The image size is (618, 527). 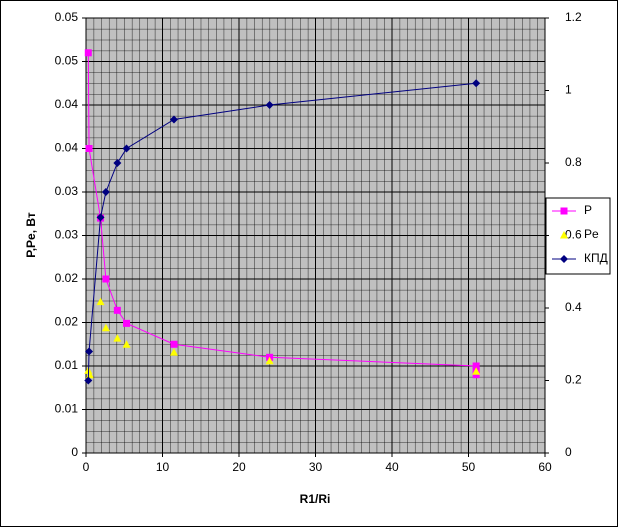 I want to click on y2-tick-label: 0.2, so click(x=573, y=380).